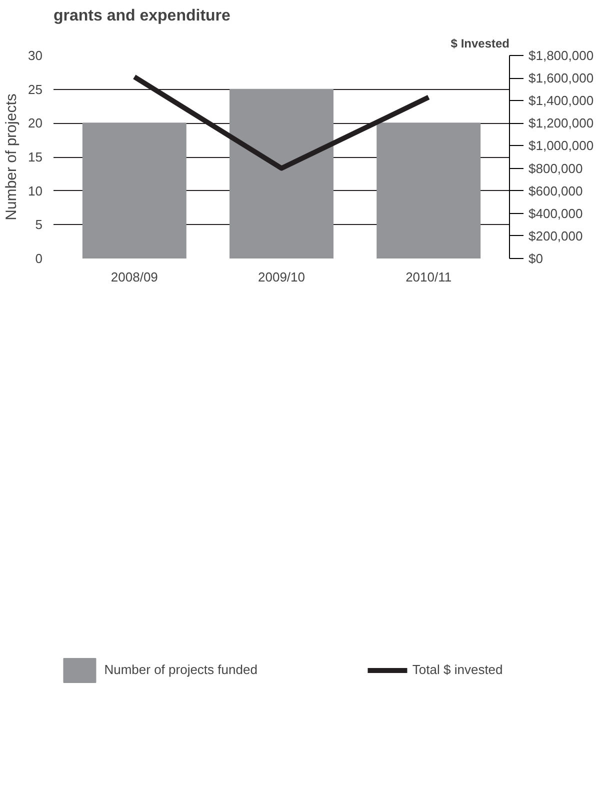 This screenshot has width=596, height=807. Describe the element at coordinates (555, 168) in the screenshot. I see `y2-tick-label: $800,000` at that location.